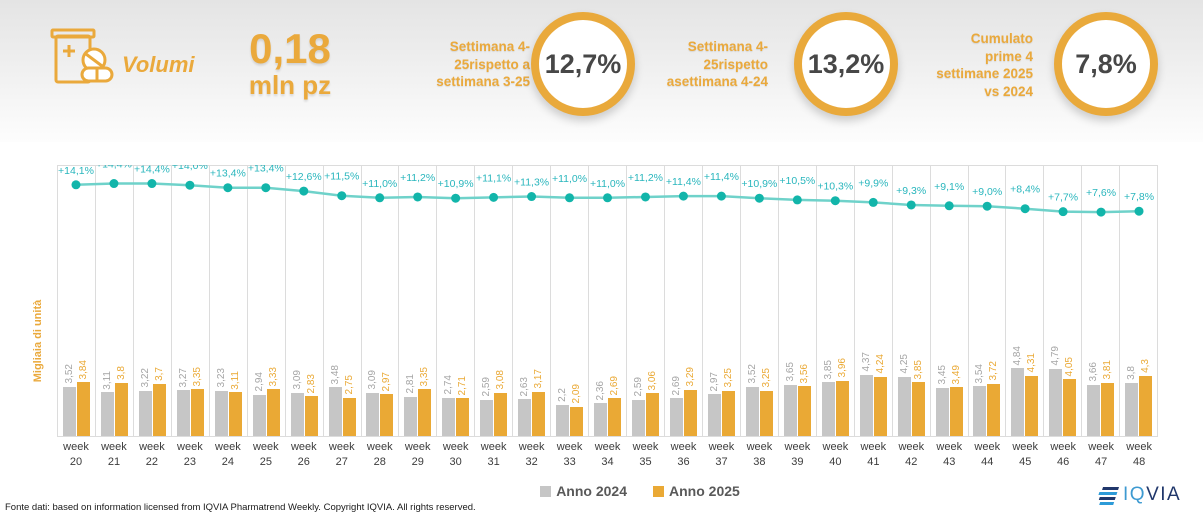 The image size is (1203, 517). I want to click on bar-value-label: 3,65, so click(790, 372).